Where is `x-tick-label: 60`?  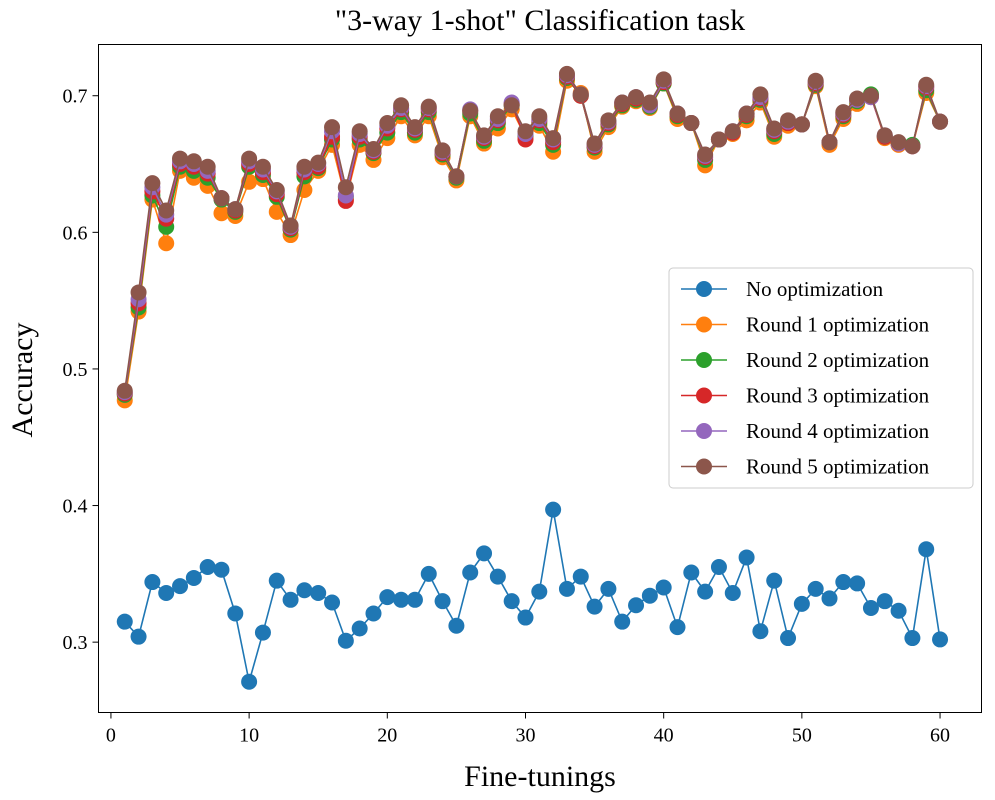 x-tick-label: 60 is located at coordinates (940, 736).